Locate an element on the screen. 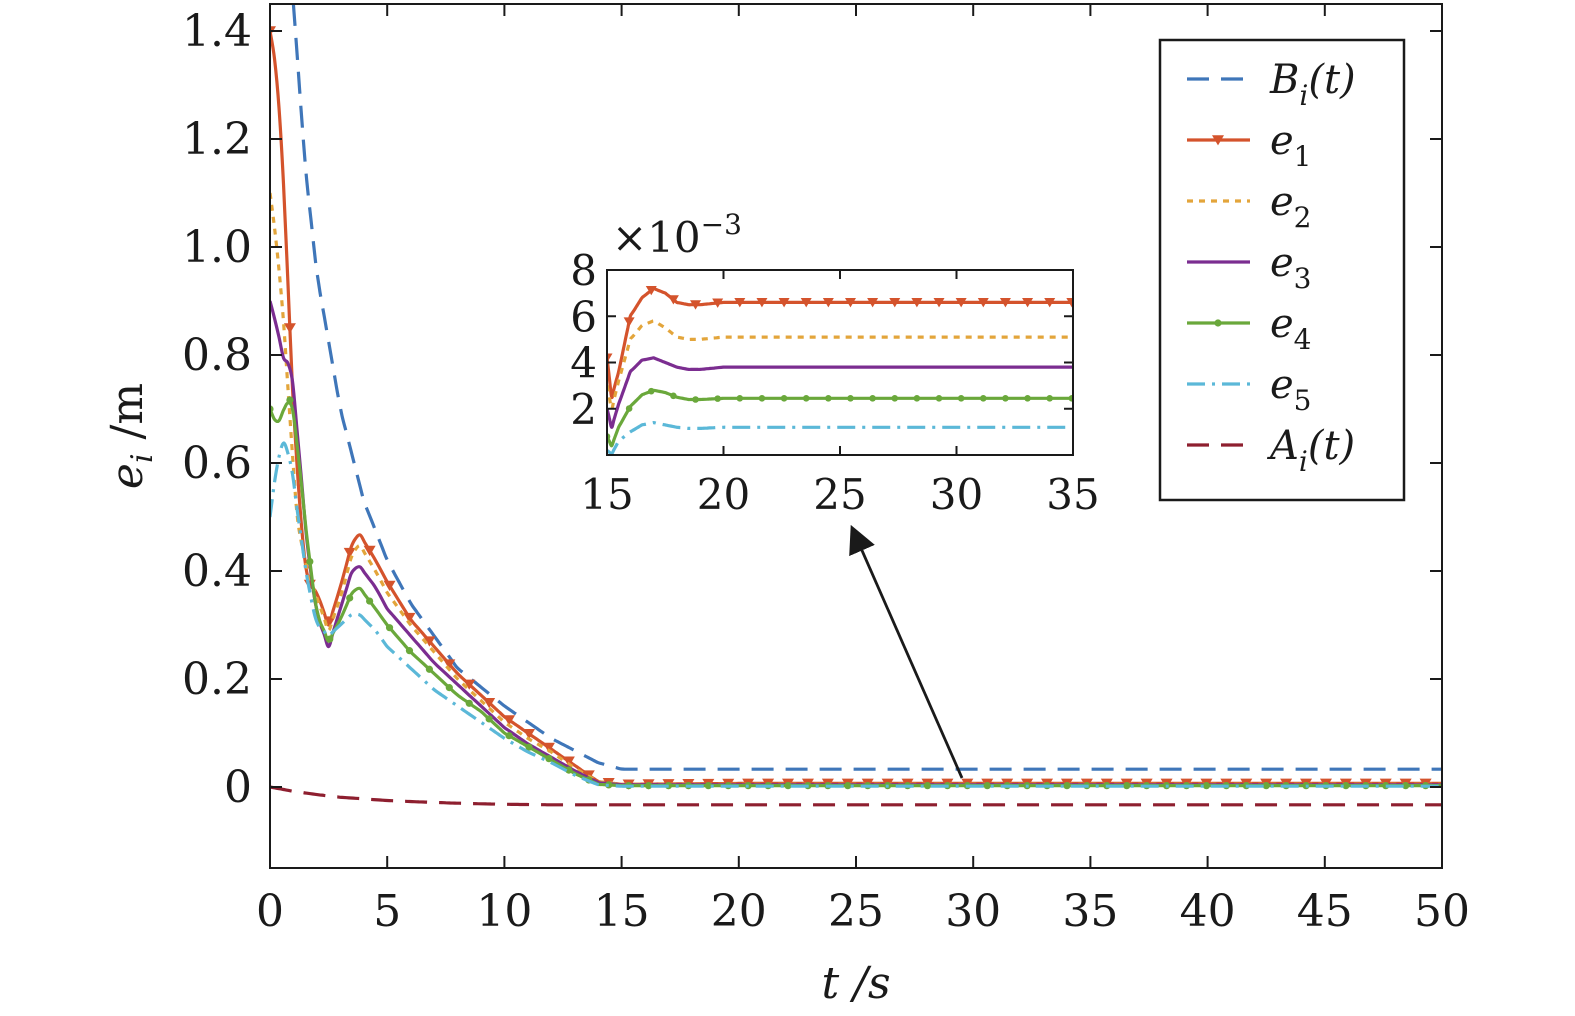 Image resolution: width=1575 pixels, height=1016 pixels. x-tick-label: 5 is located at coordinates (387, 911).